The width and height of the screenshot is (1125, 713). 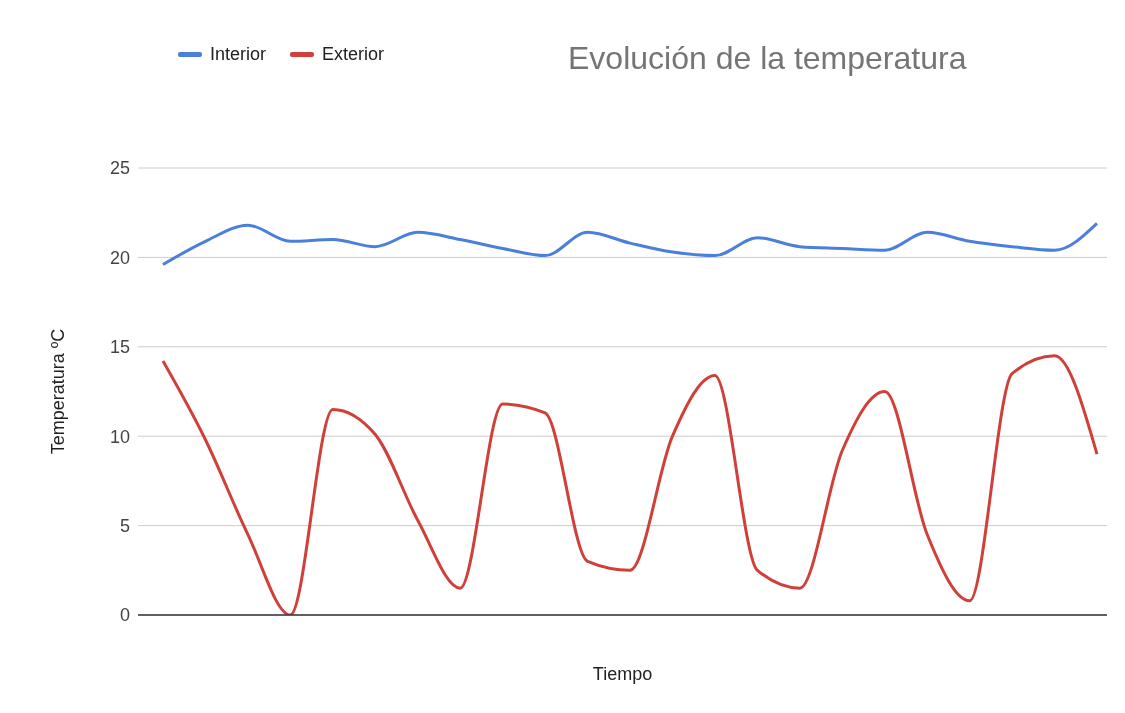 I want to click on y-tick-label: 10, so click(x=119, y=436).